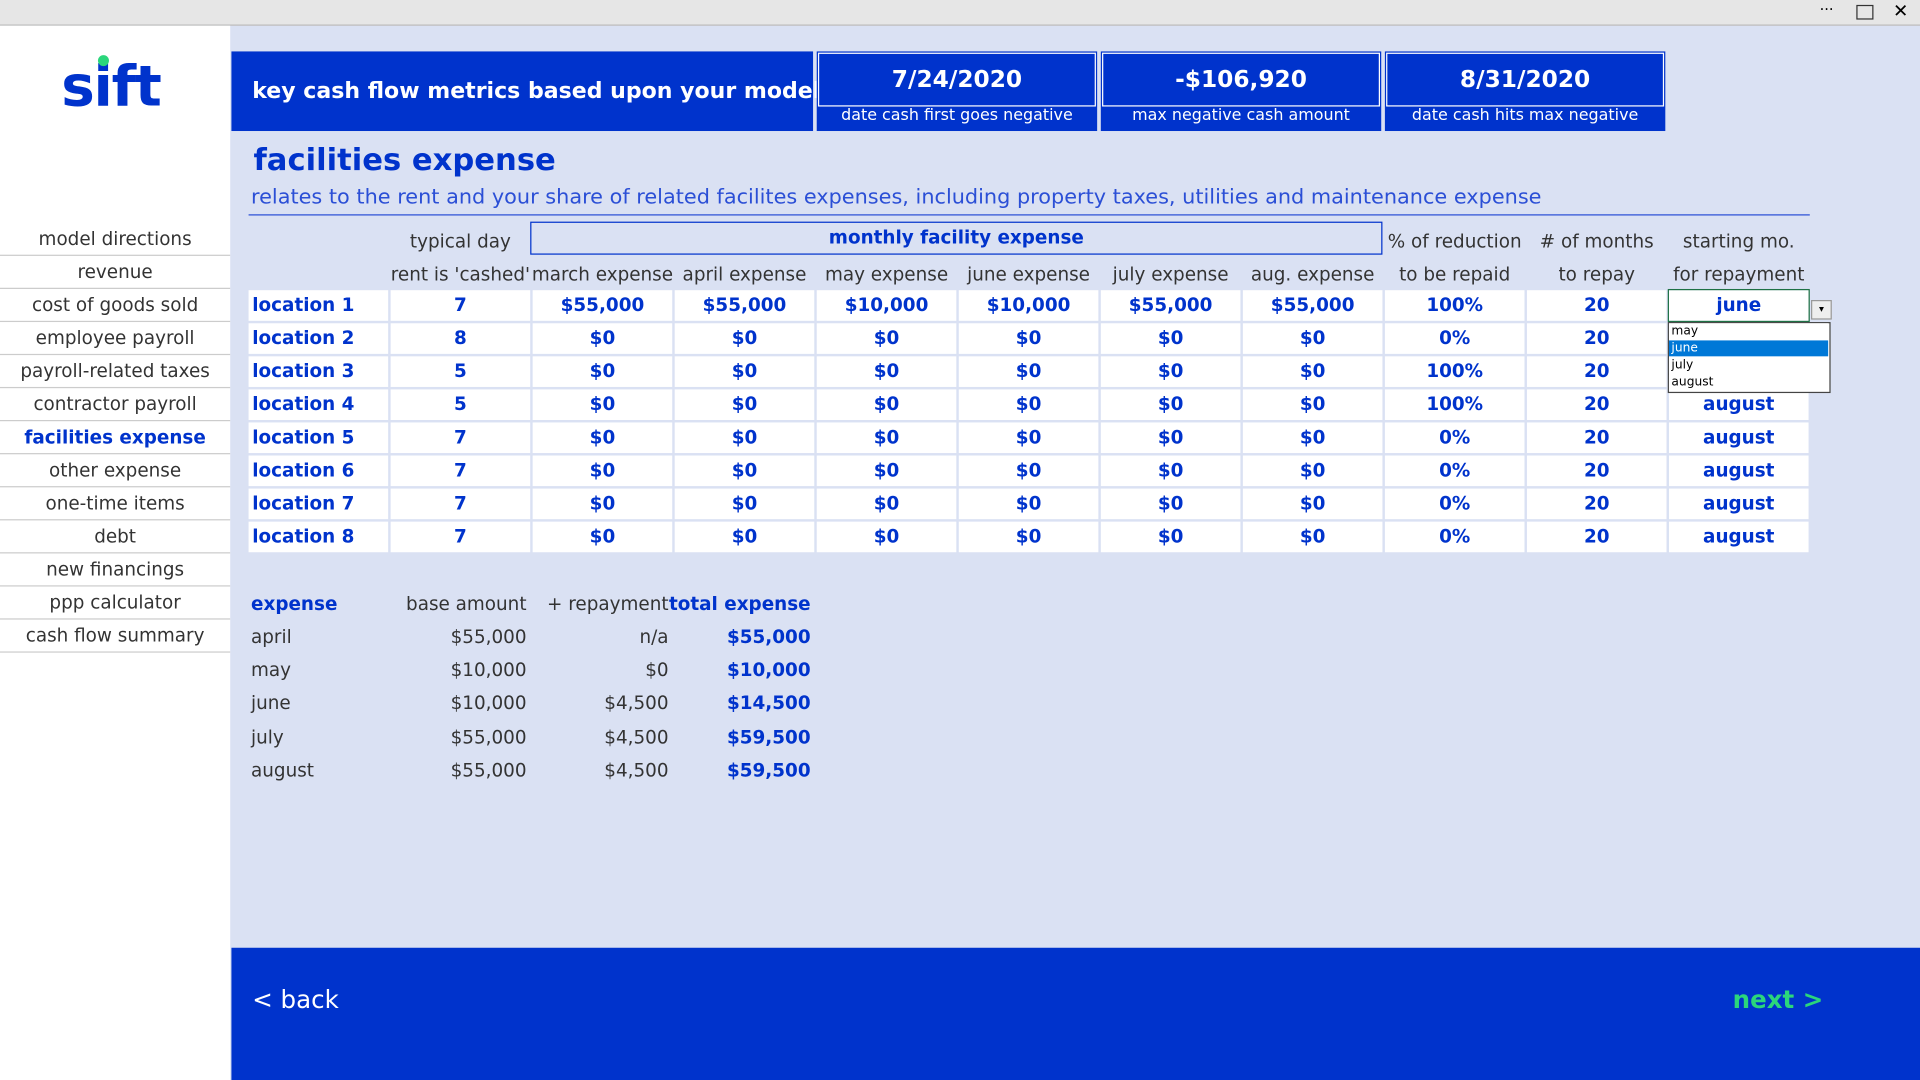  What do you see at coordinates (103, 61) in the screenshot?
I see `logo-dot` at bounding box center [103, 61].